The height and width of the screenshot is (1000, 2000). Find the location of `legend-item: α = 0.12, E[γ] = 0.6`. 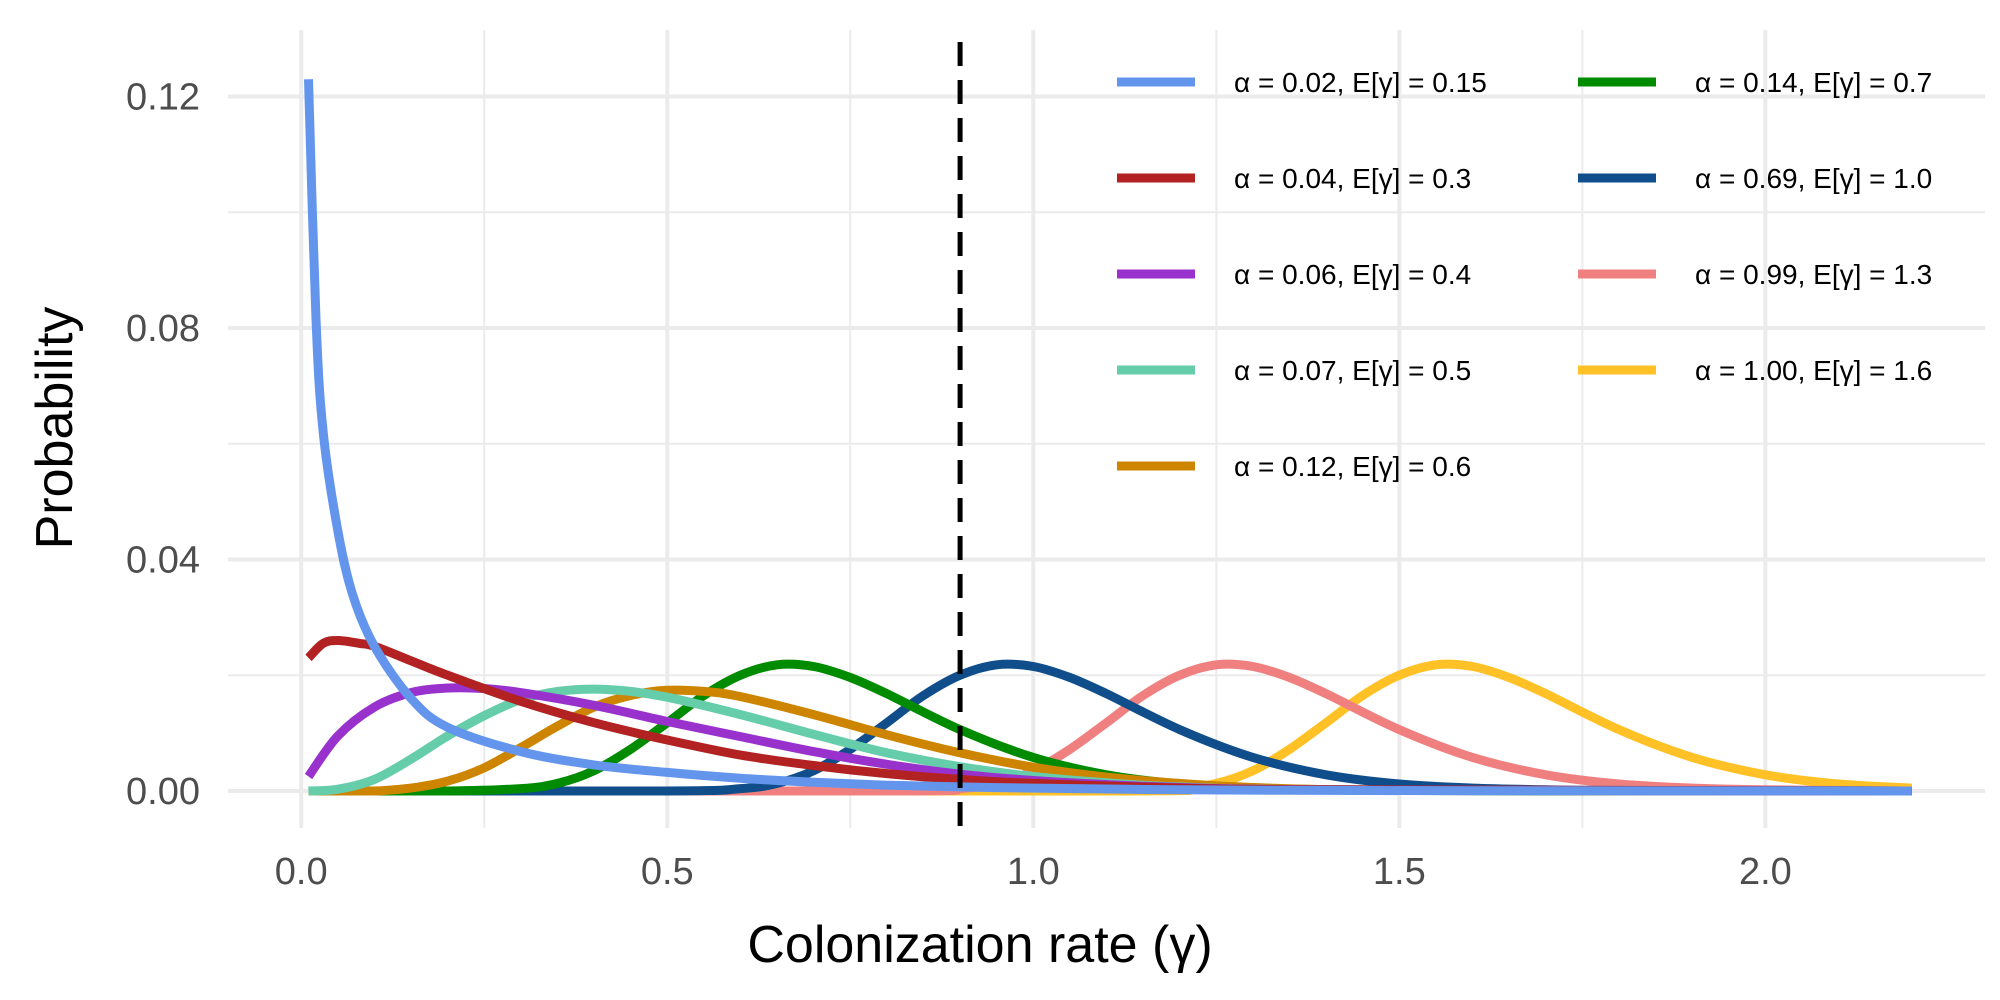

legend-item: α = 0.12, E[γ] = 0.6 is located at coordinates (1294, 466).